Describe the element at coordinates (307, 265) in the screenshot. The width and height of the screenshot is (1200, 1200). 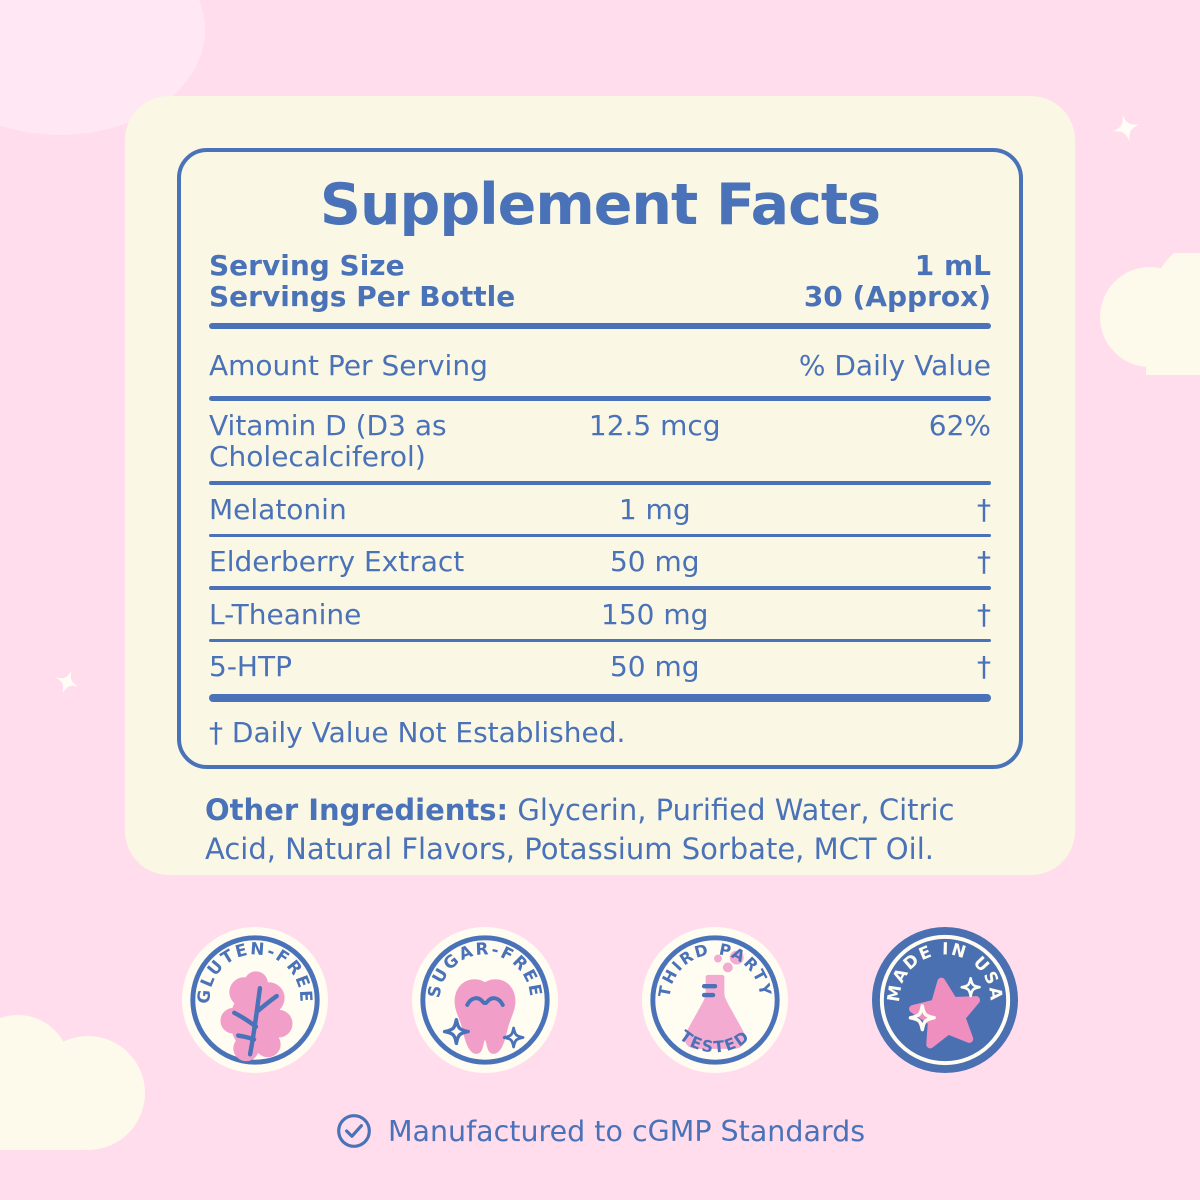
I see `serving-size-label: Serving Size` at that location.